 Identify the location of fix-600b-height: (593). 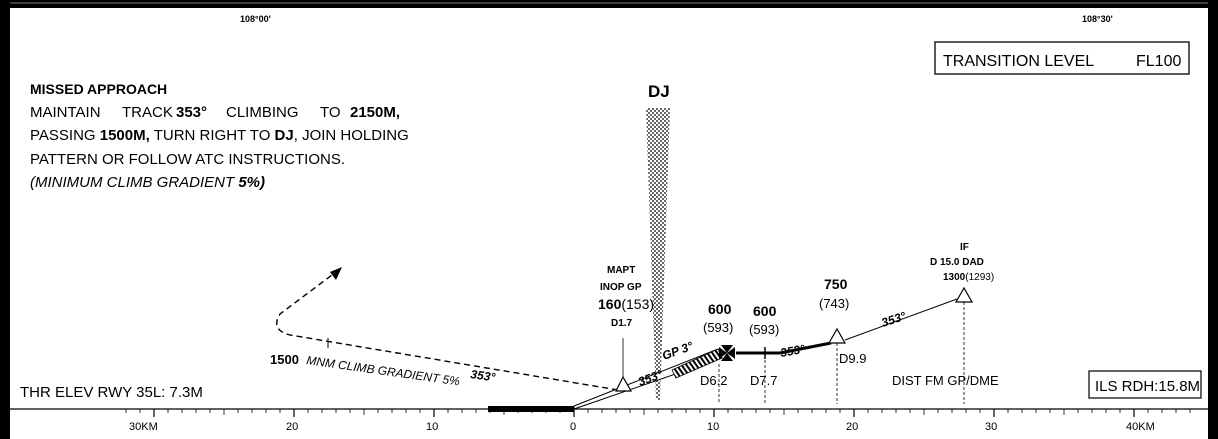
(764, 329).